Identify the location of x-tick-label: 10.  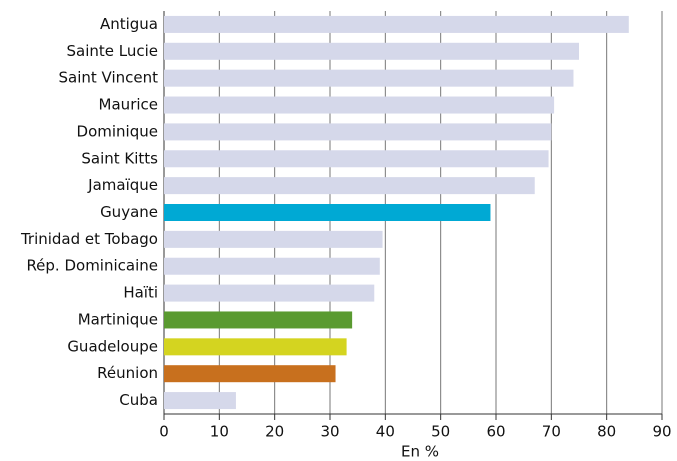
(219, 432).